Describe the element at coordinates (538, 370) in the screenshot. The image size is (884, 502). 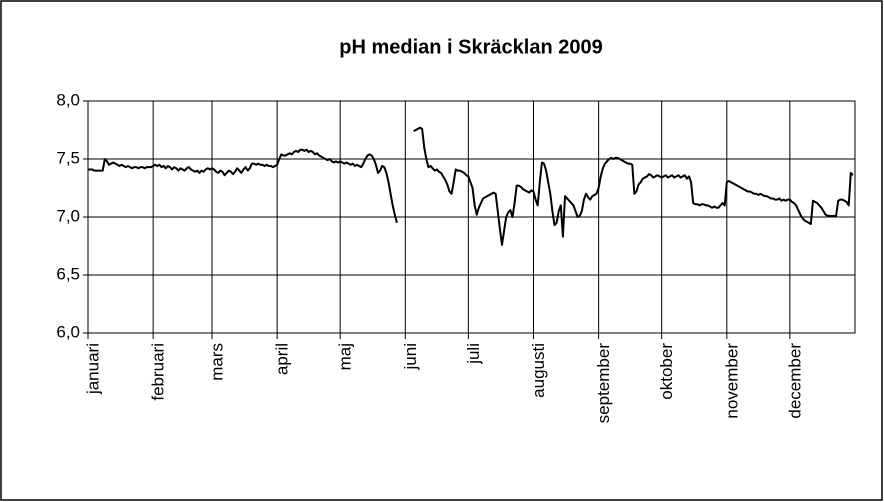
I see `x-tick-label: augusti` at that location.